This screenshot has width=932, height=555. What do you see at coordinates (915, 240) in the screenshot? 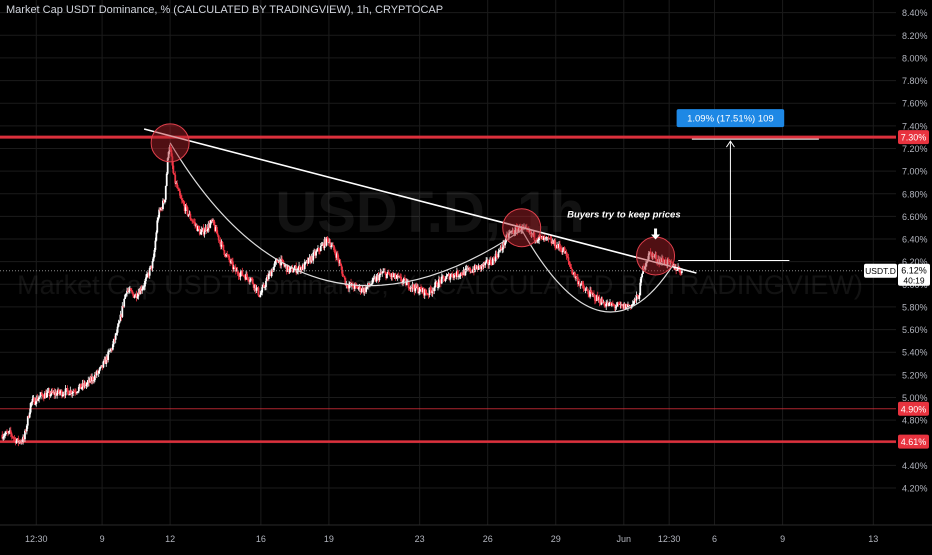
I see `y-tick-label: 6.40%` at bounding box center [915, 240].